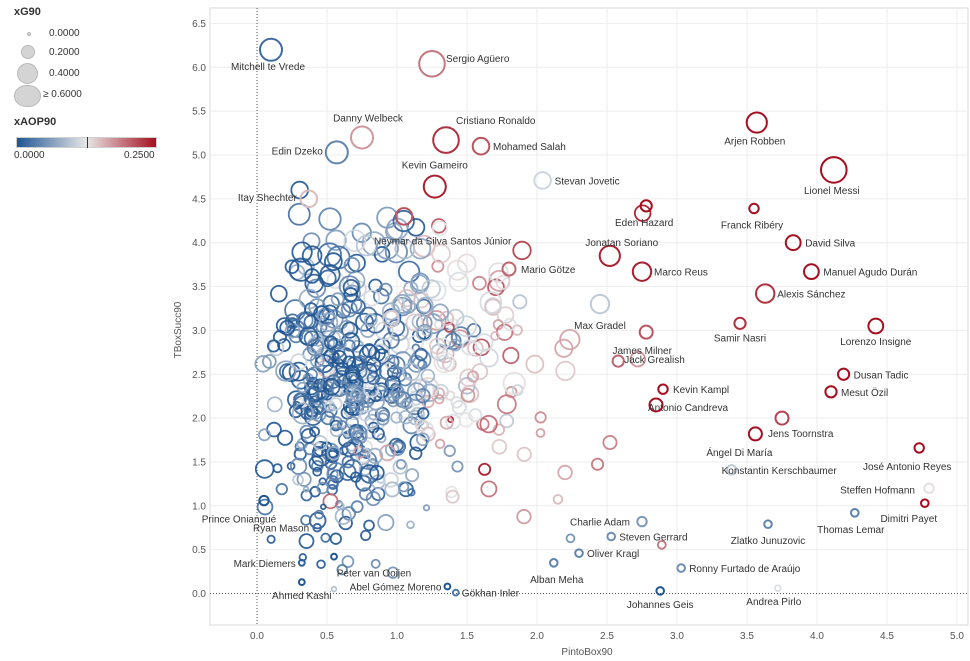 This screenshot has height=661, width=970. What do you see at coordinates (199, 419) in the screenshot?
I see `y-tick-label: 2.0` at bounding box center [199, 419].